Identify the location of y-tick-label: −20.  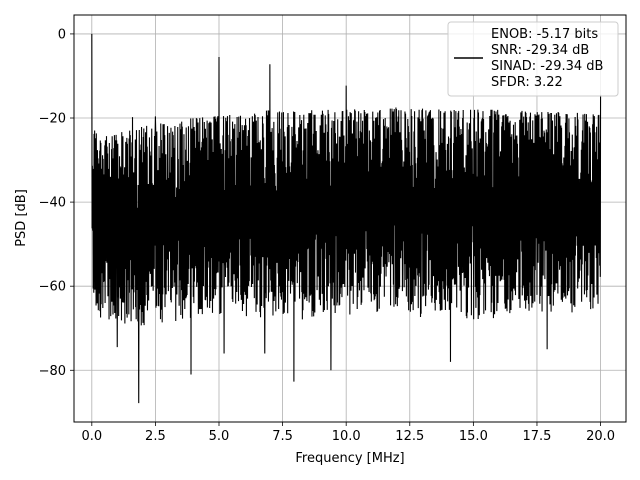
(52, 119).